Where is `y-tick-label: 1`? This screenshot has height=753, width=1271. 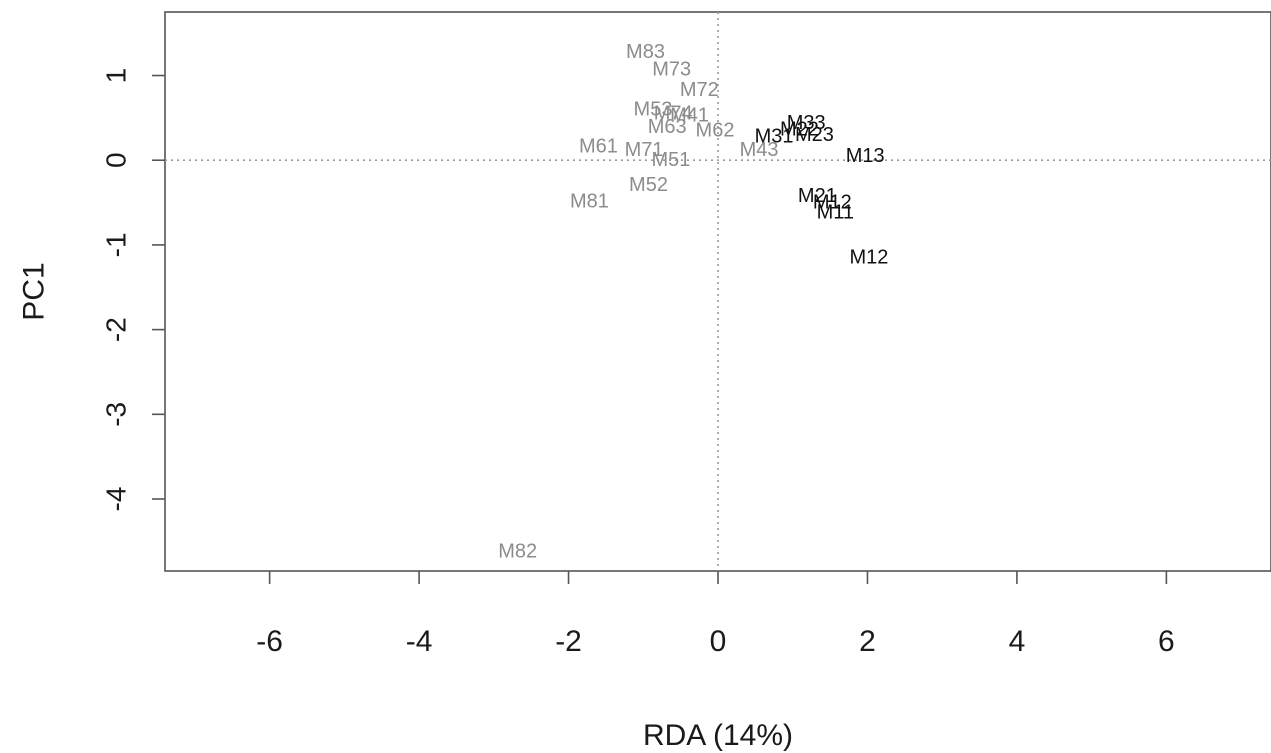 y-tick-label: 1 is located at coordinates (116, 76).